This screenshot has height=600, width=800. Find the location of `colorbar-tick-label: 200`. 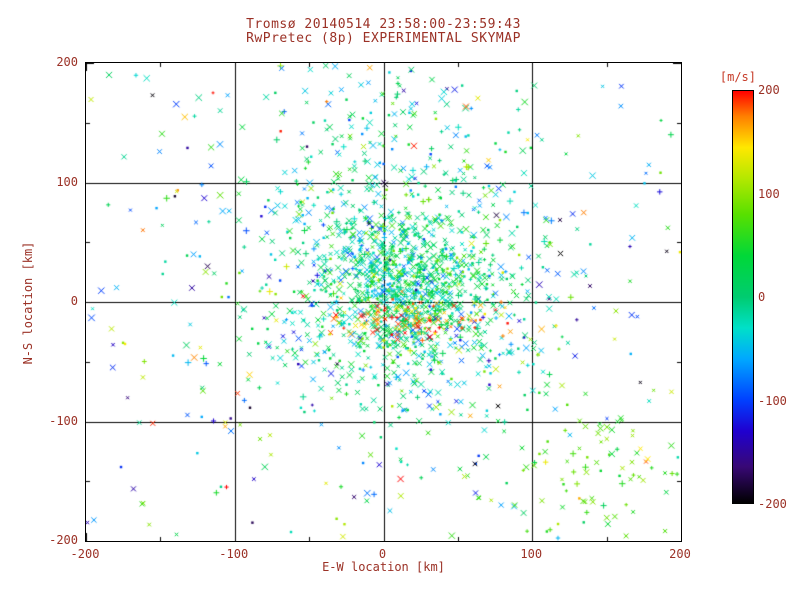

colorbar-tick-label: 200 is located at coordinates (769, 90).